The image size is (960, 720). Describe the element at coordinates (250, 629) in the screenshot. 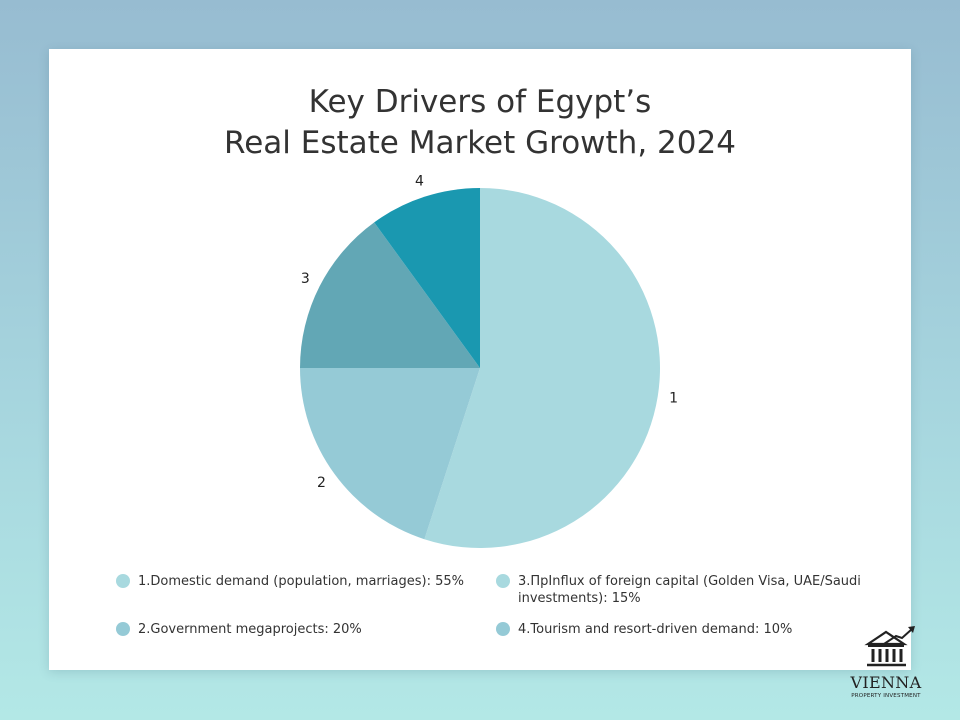

I see `legend-text-2: 2.Government megaprojects: 20%` at that location.